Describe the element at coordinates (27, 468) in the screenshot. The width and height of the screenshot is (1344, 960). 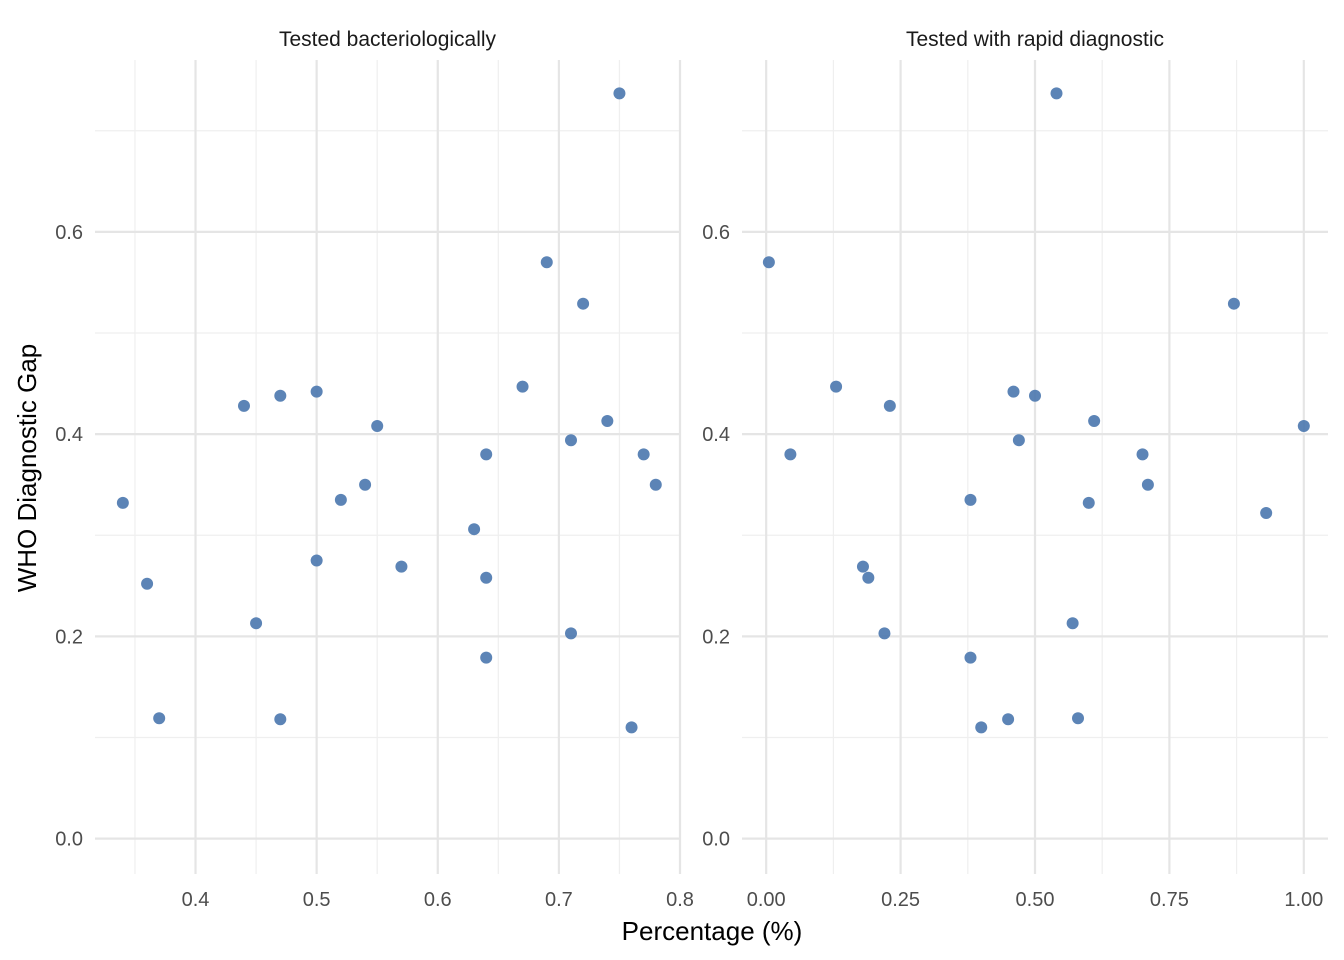
I see `y-axis-title: WHO Diagnostic Gap` at that location.